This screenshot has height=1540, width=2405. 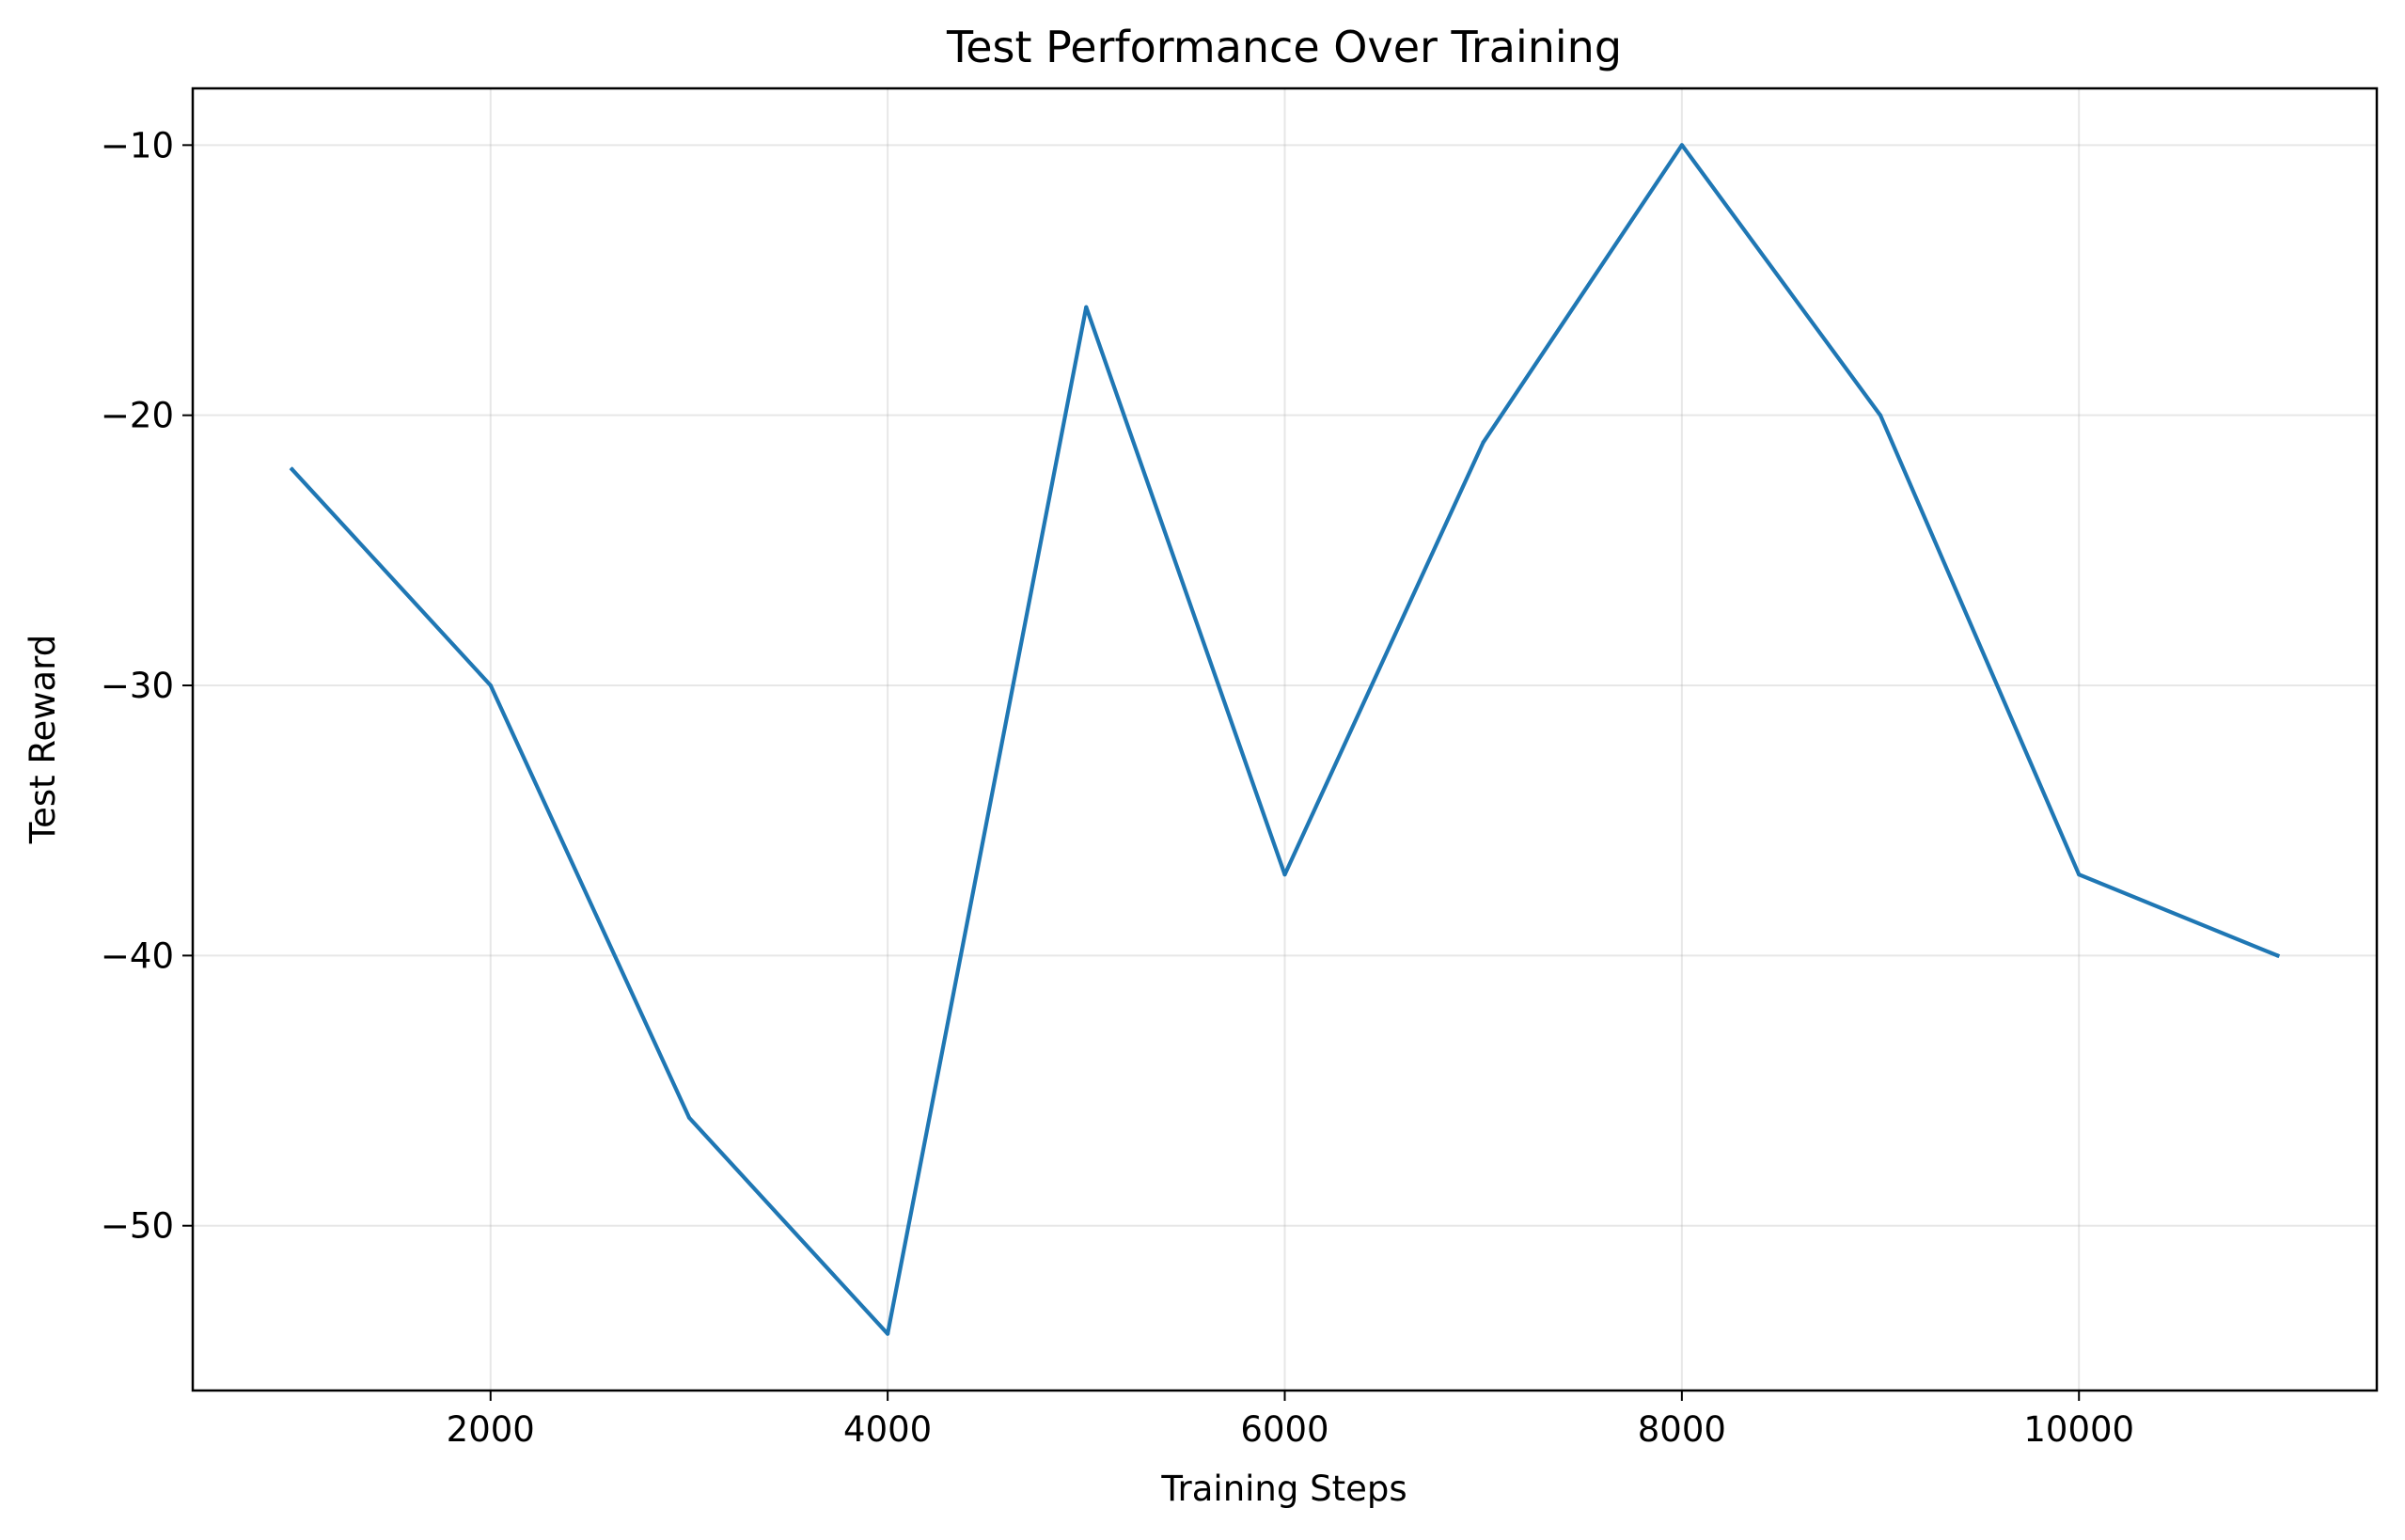 I want to click on x-axis-ticks: 2000 4000 6000 8000 10000, so click(x=1290, y=1420).